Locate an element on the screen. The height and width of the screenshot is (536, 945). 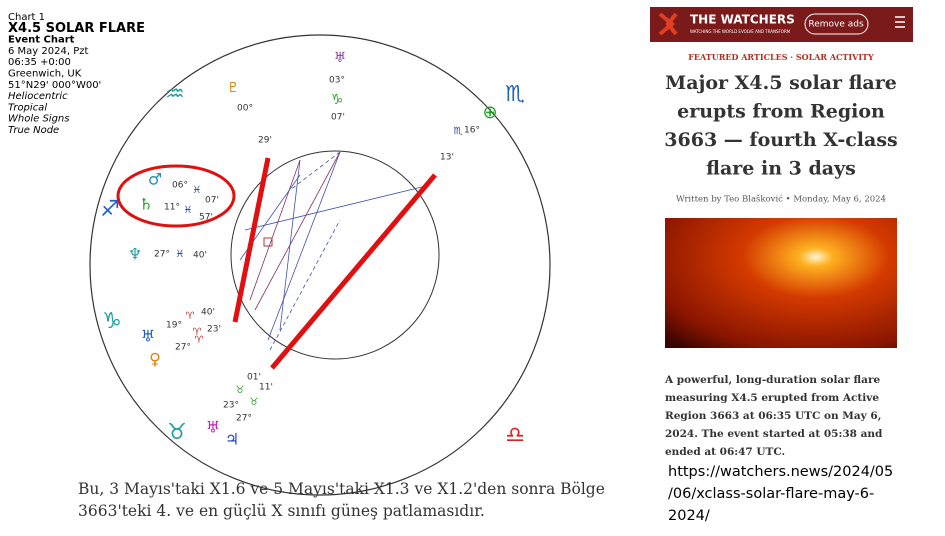
aspect-lines is located at coordinates (335, 251).